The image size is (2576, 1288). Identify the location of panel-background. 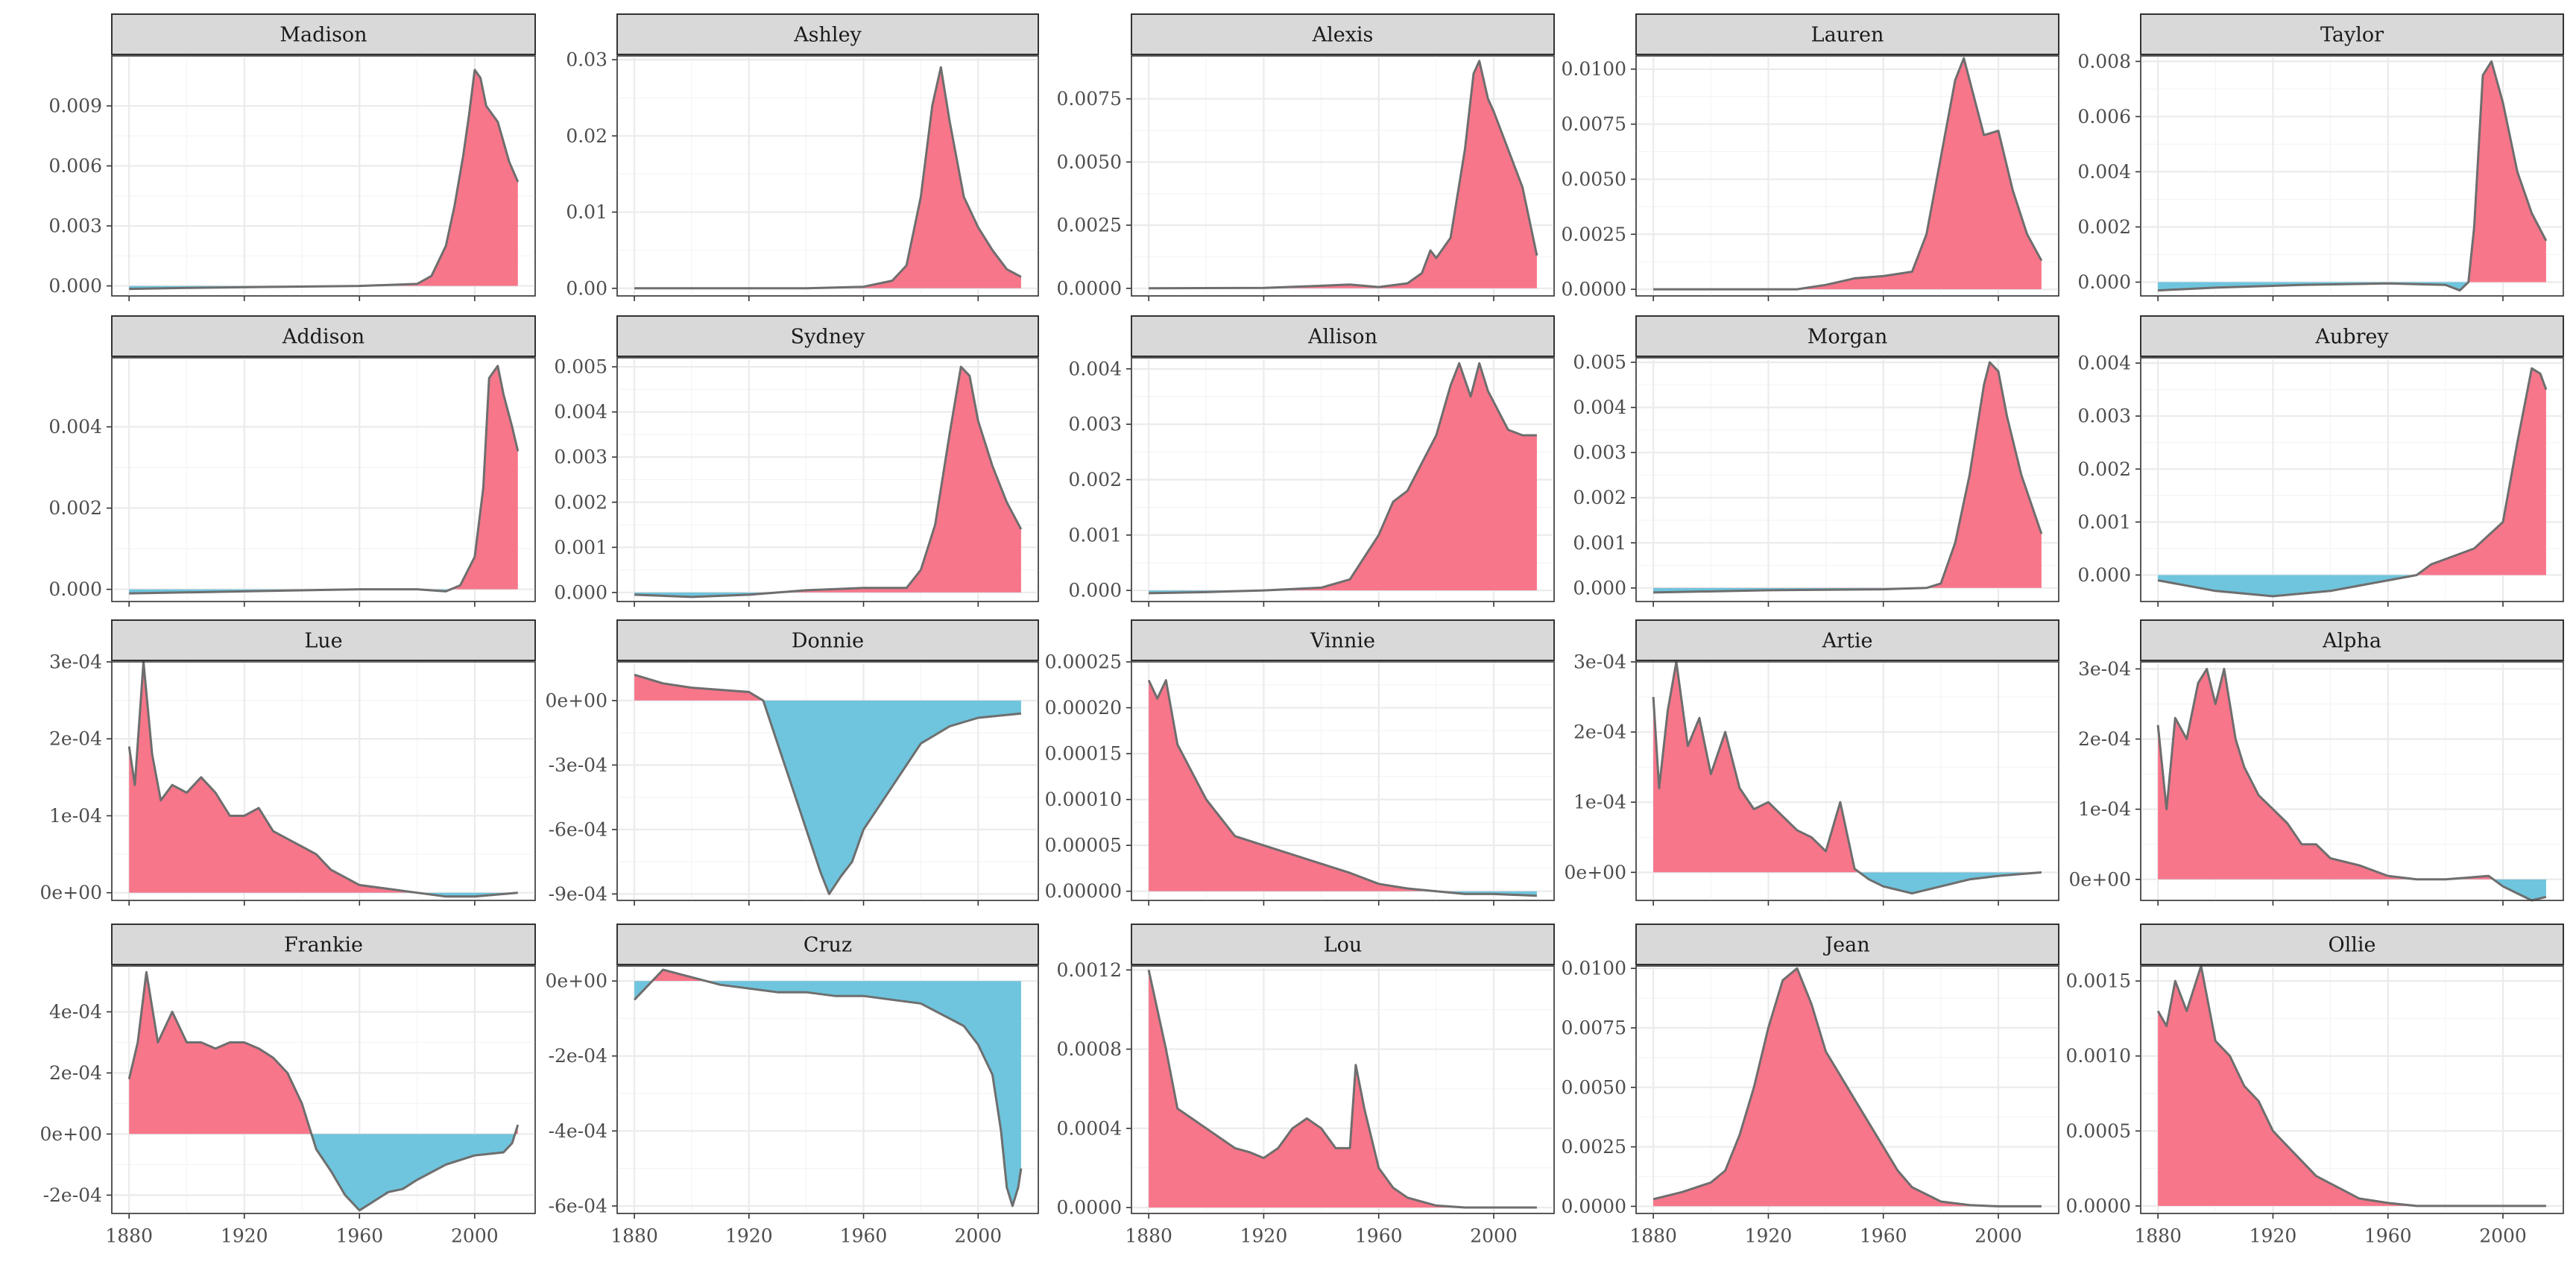
(323, 479).